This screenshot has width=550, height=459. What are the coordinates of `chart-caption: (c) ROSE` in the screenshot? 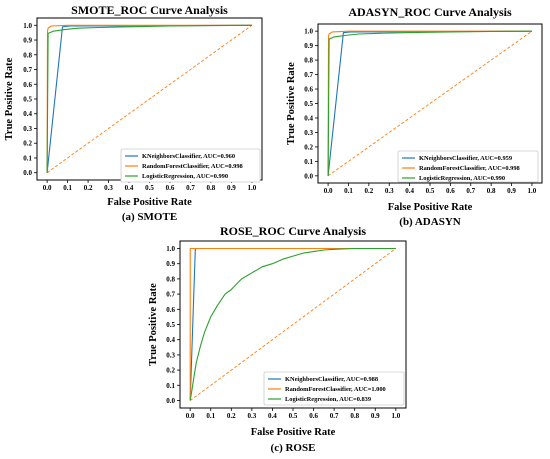 It's located at (293, 448).